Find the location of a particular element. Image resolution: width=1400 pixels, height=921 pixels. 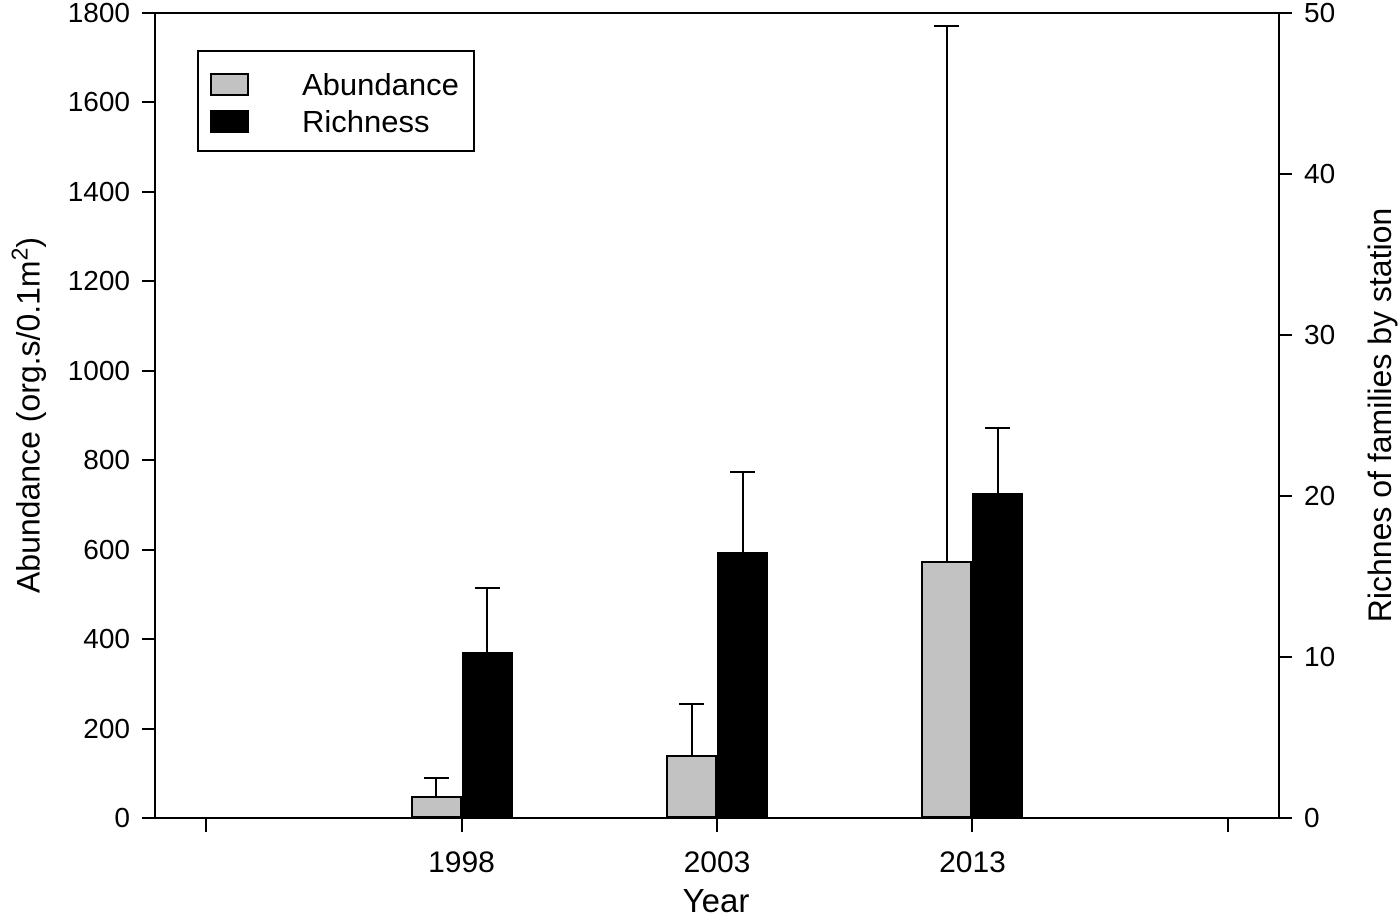

error-bar-abundance-1998 is located at coordinates (436, 786).